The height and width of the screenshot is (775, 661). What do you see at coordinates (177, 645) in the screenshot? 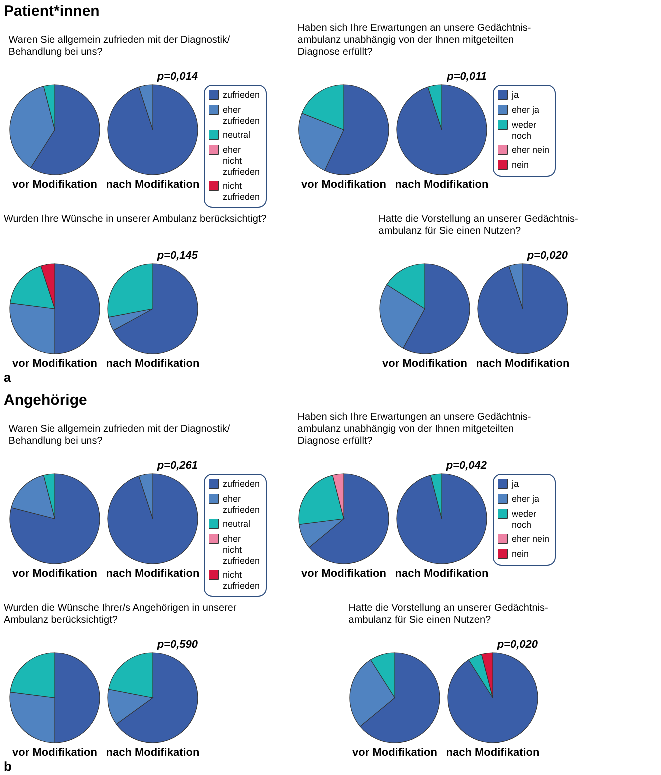
I see `text: p=0,590` at bounding box center [177, 645].